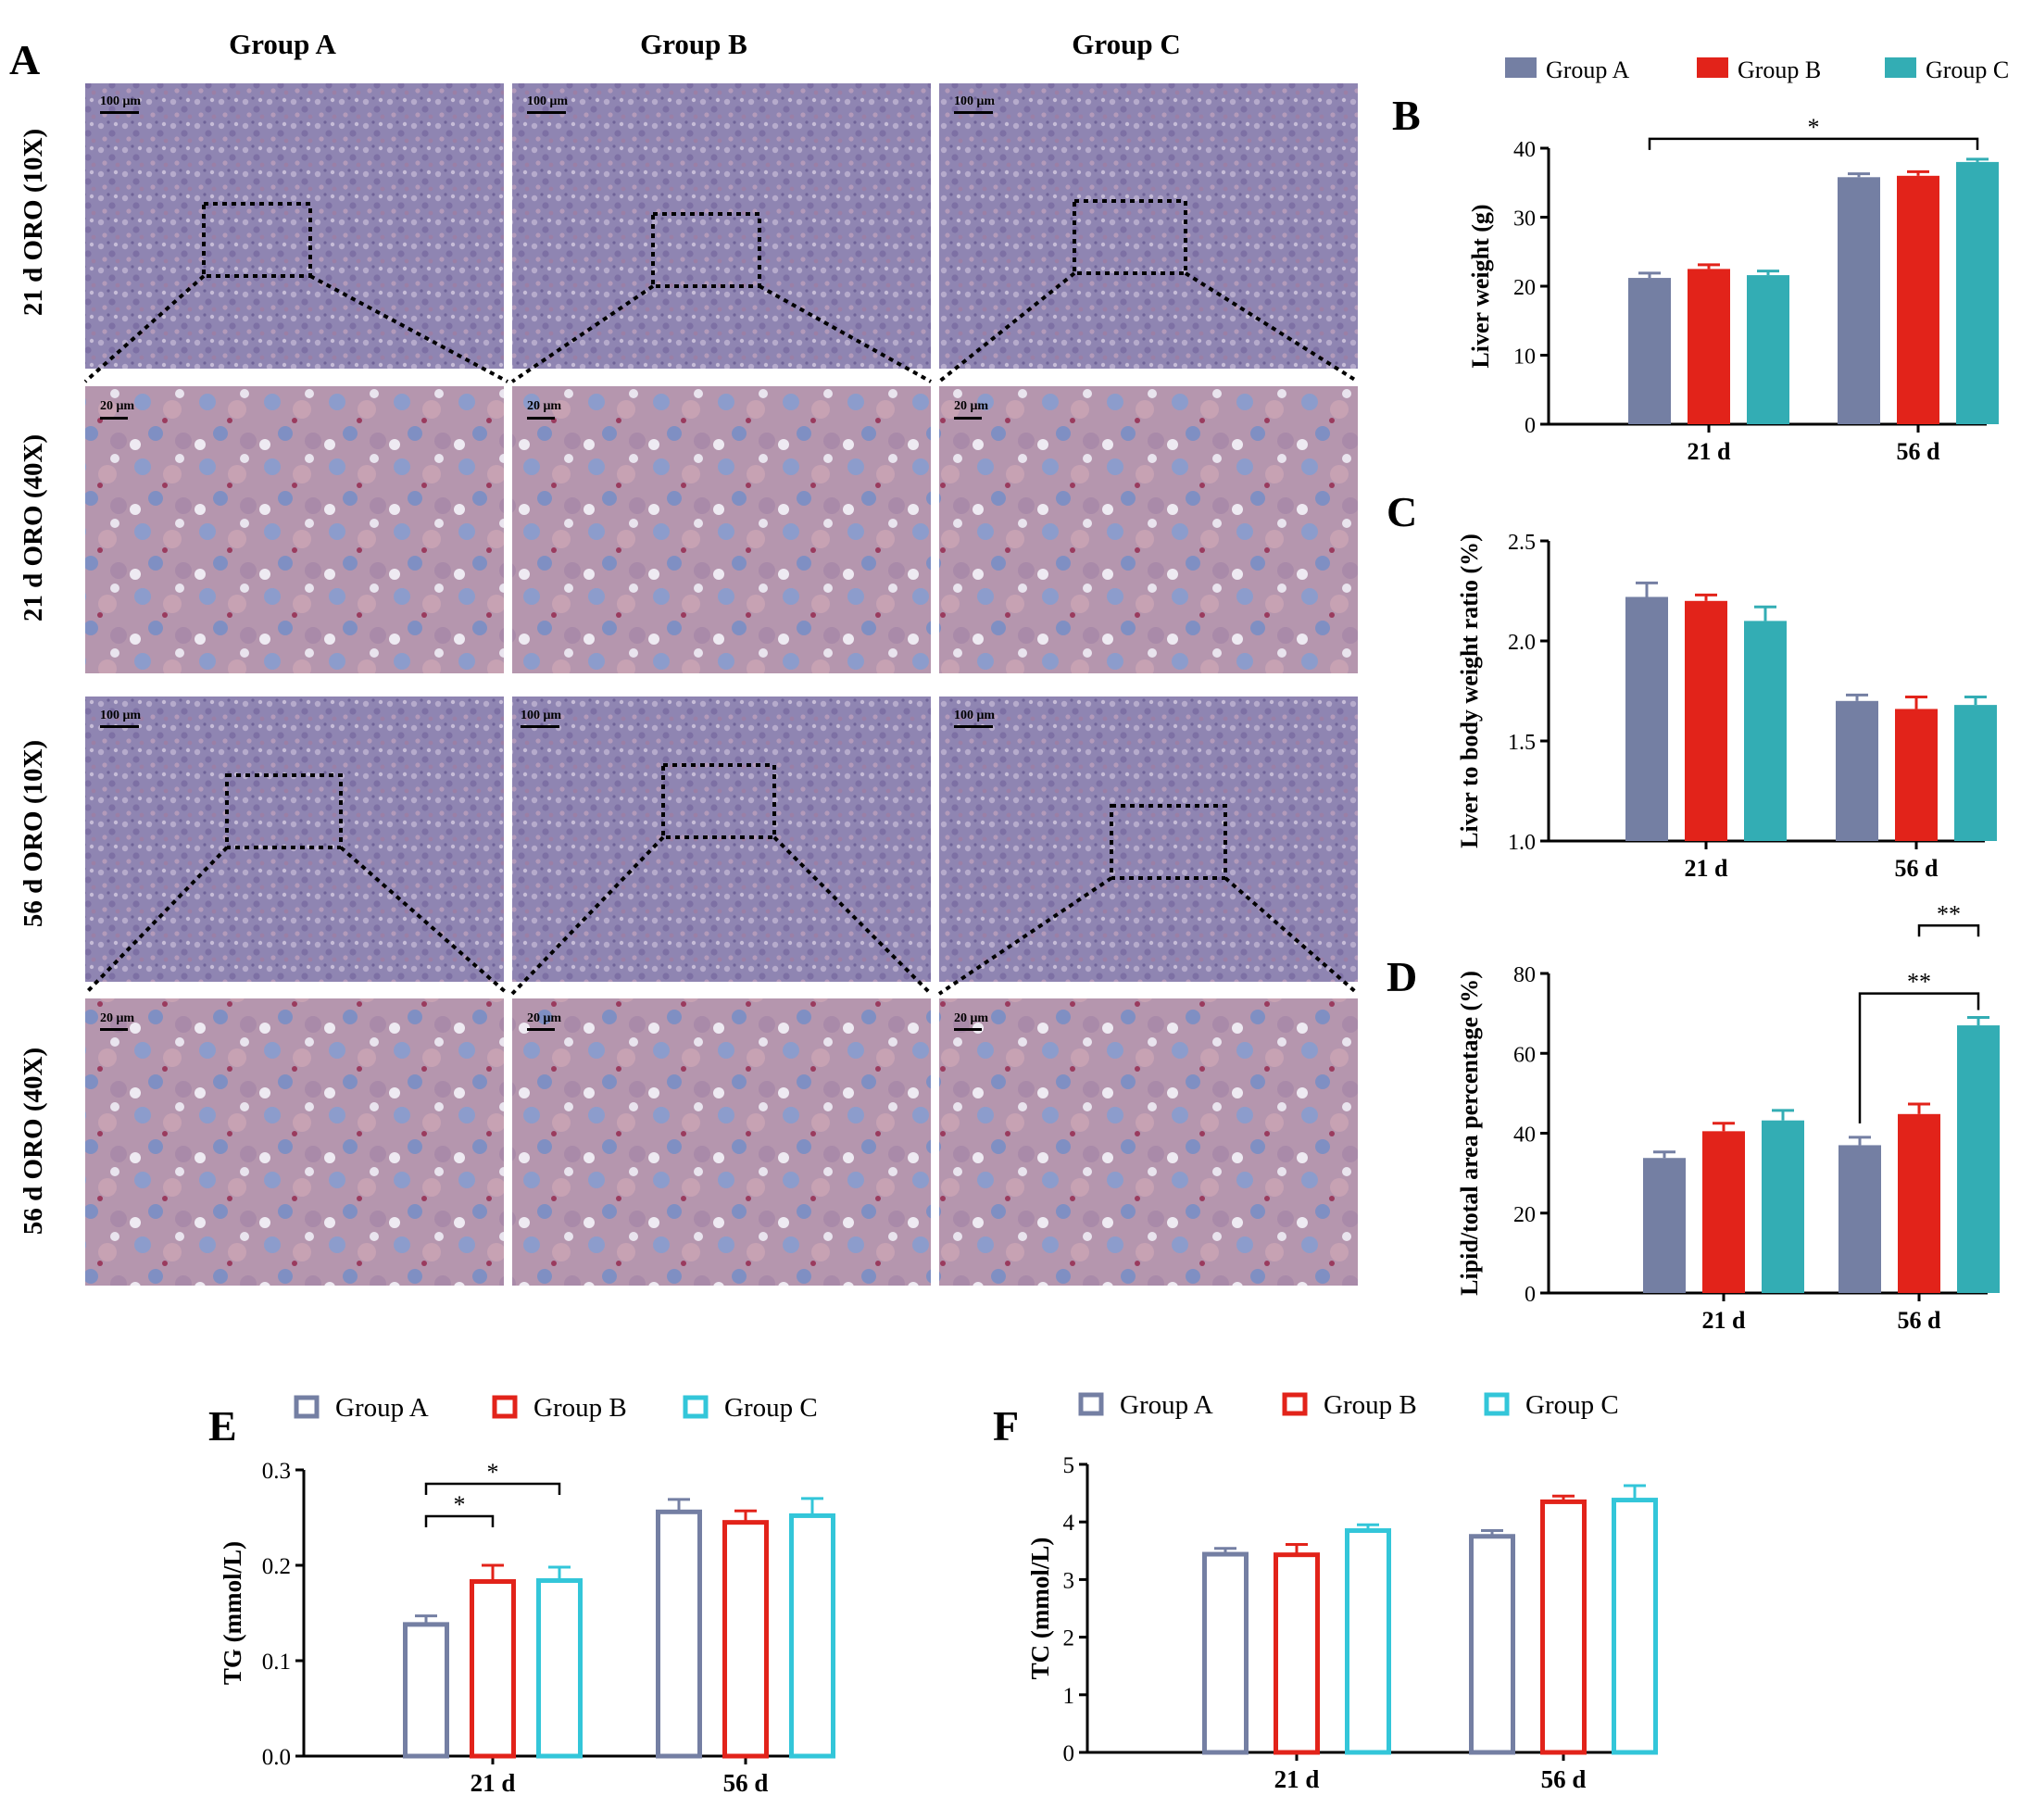 This screenshot has height=1820, width=2033. What do you see at coordinates (1480, 286) in the screenshot?
I see `y-axis-label: Liver weight (g)` at bounding box center [1480, 286].